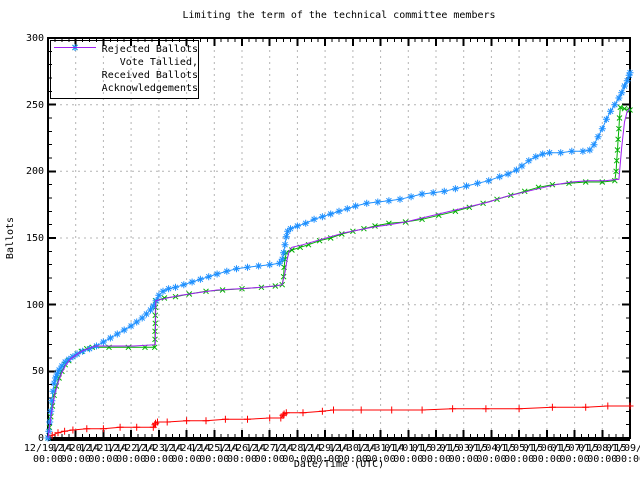 The height and width of the screenshot is (480, 640). I want to click on x-tick-date: 01/06/15, so click(546, 448).